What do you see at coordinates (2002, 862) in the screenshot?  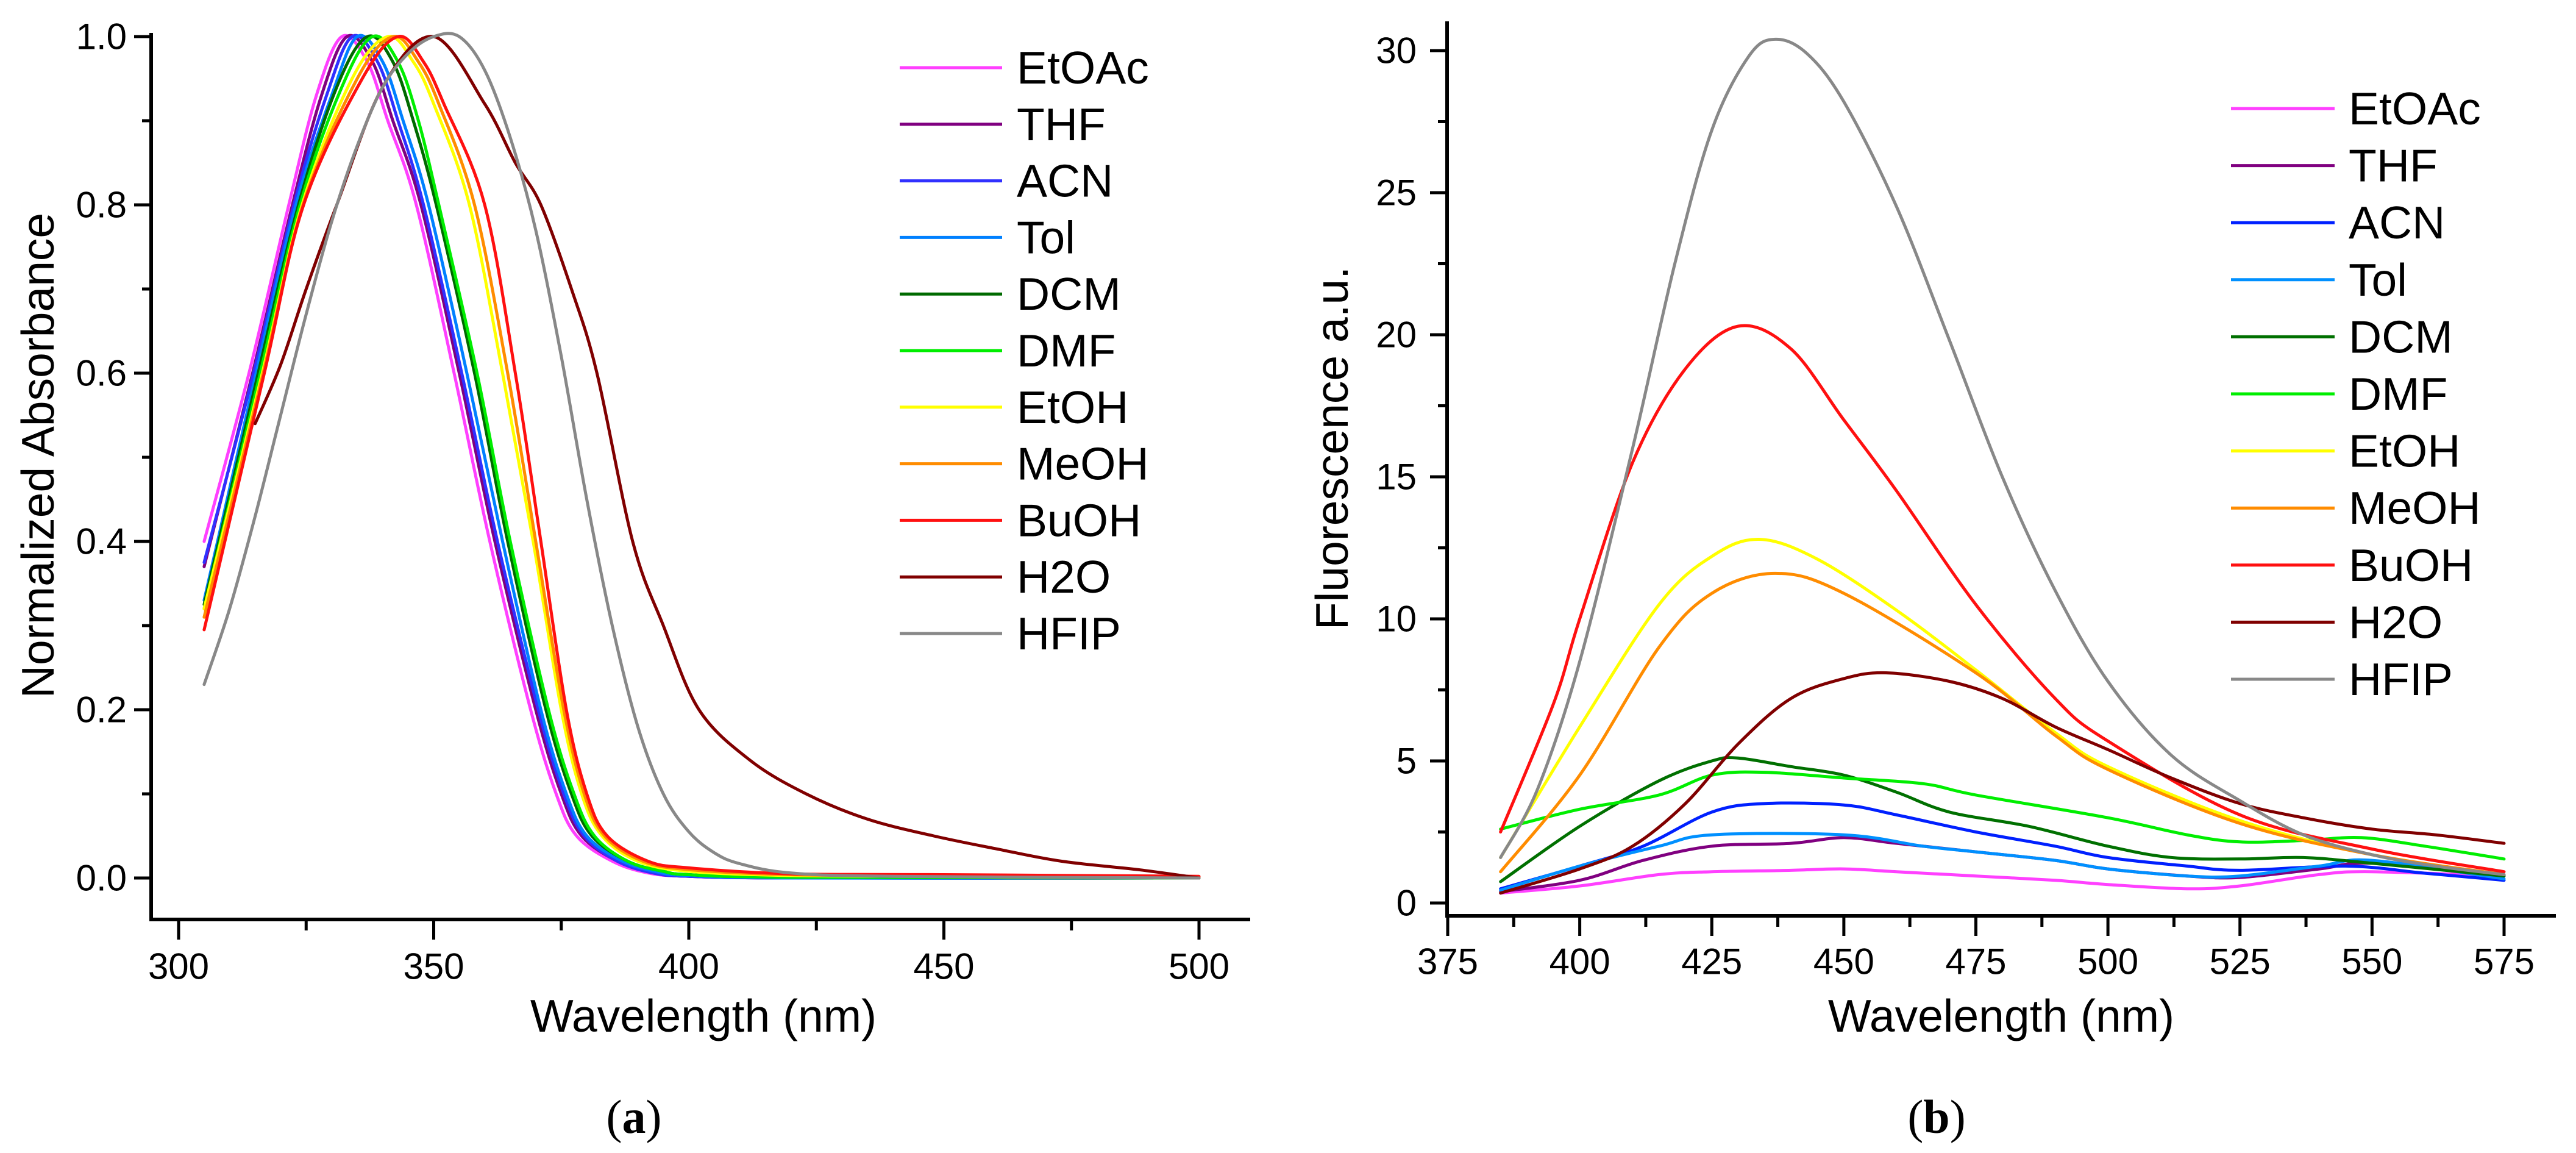 I see `series-line-tol` at bounding box center [2002, 862].